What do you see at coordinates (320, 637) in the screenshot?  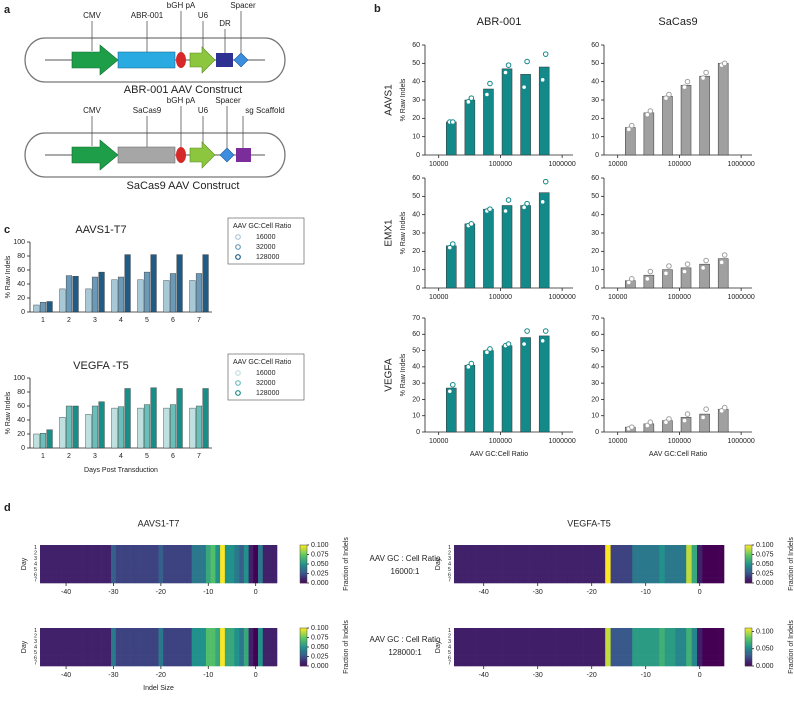 I see `colorbar-tick-label: 0.075` at bounding box center [320, 637].